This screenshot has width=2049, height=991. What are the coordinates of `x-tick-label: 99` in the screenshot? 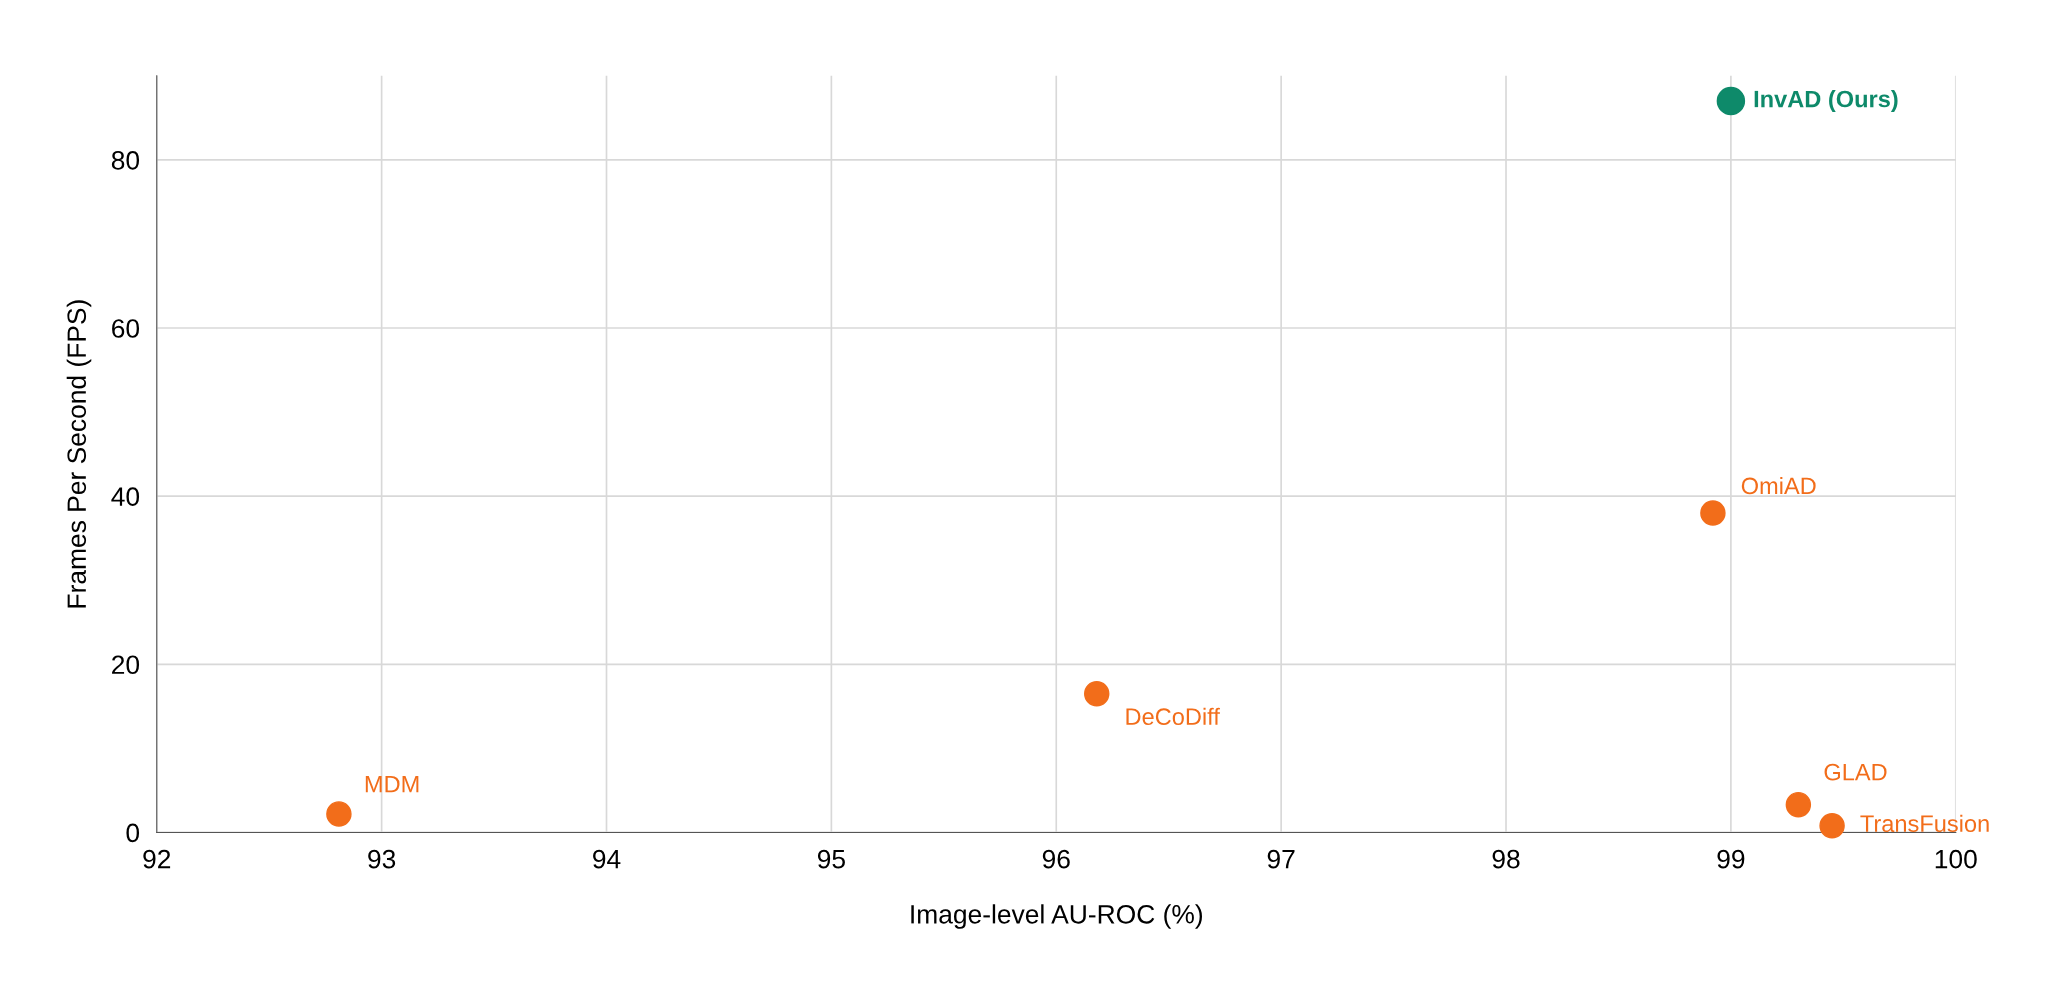 It's located at (1731, 859).